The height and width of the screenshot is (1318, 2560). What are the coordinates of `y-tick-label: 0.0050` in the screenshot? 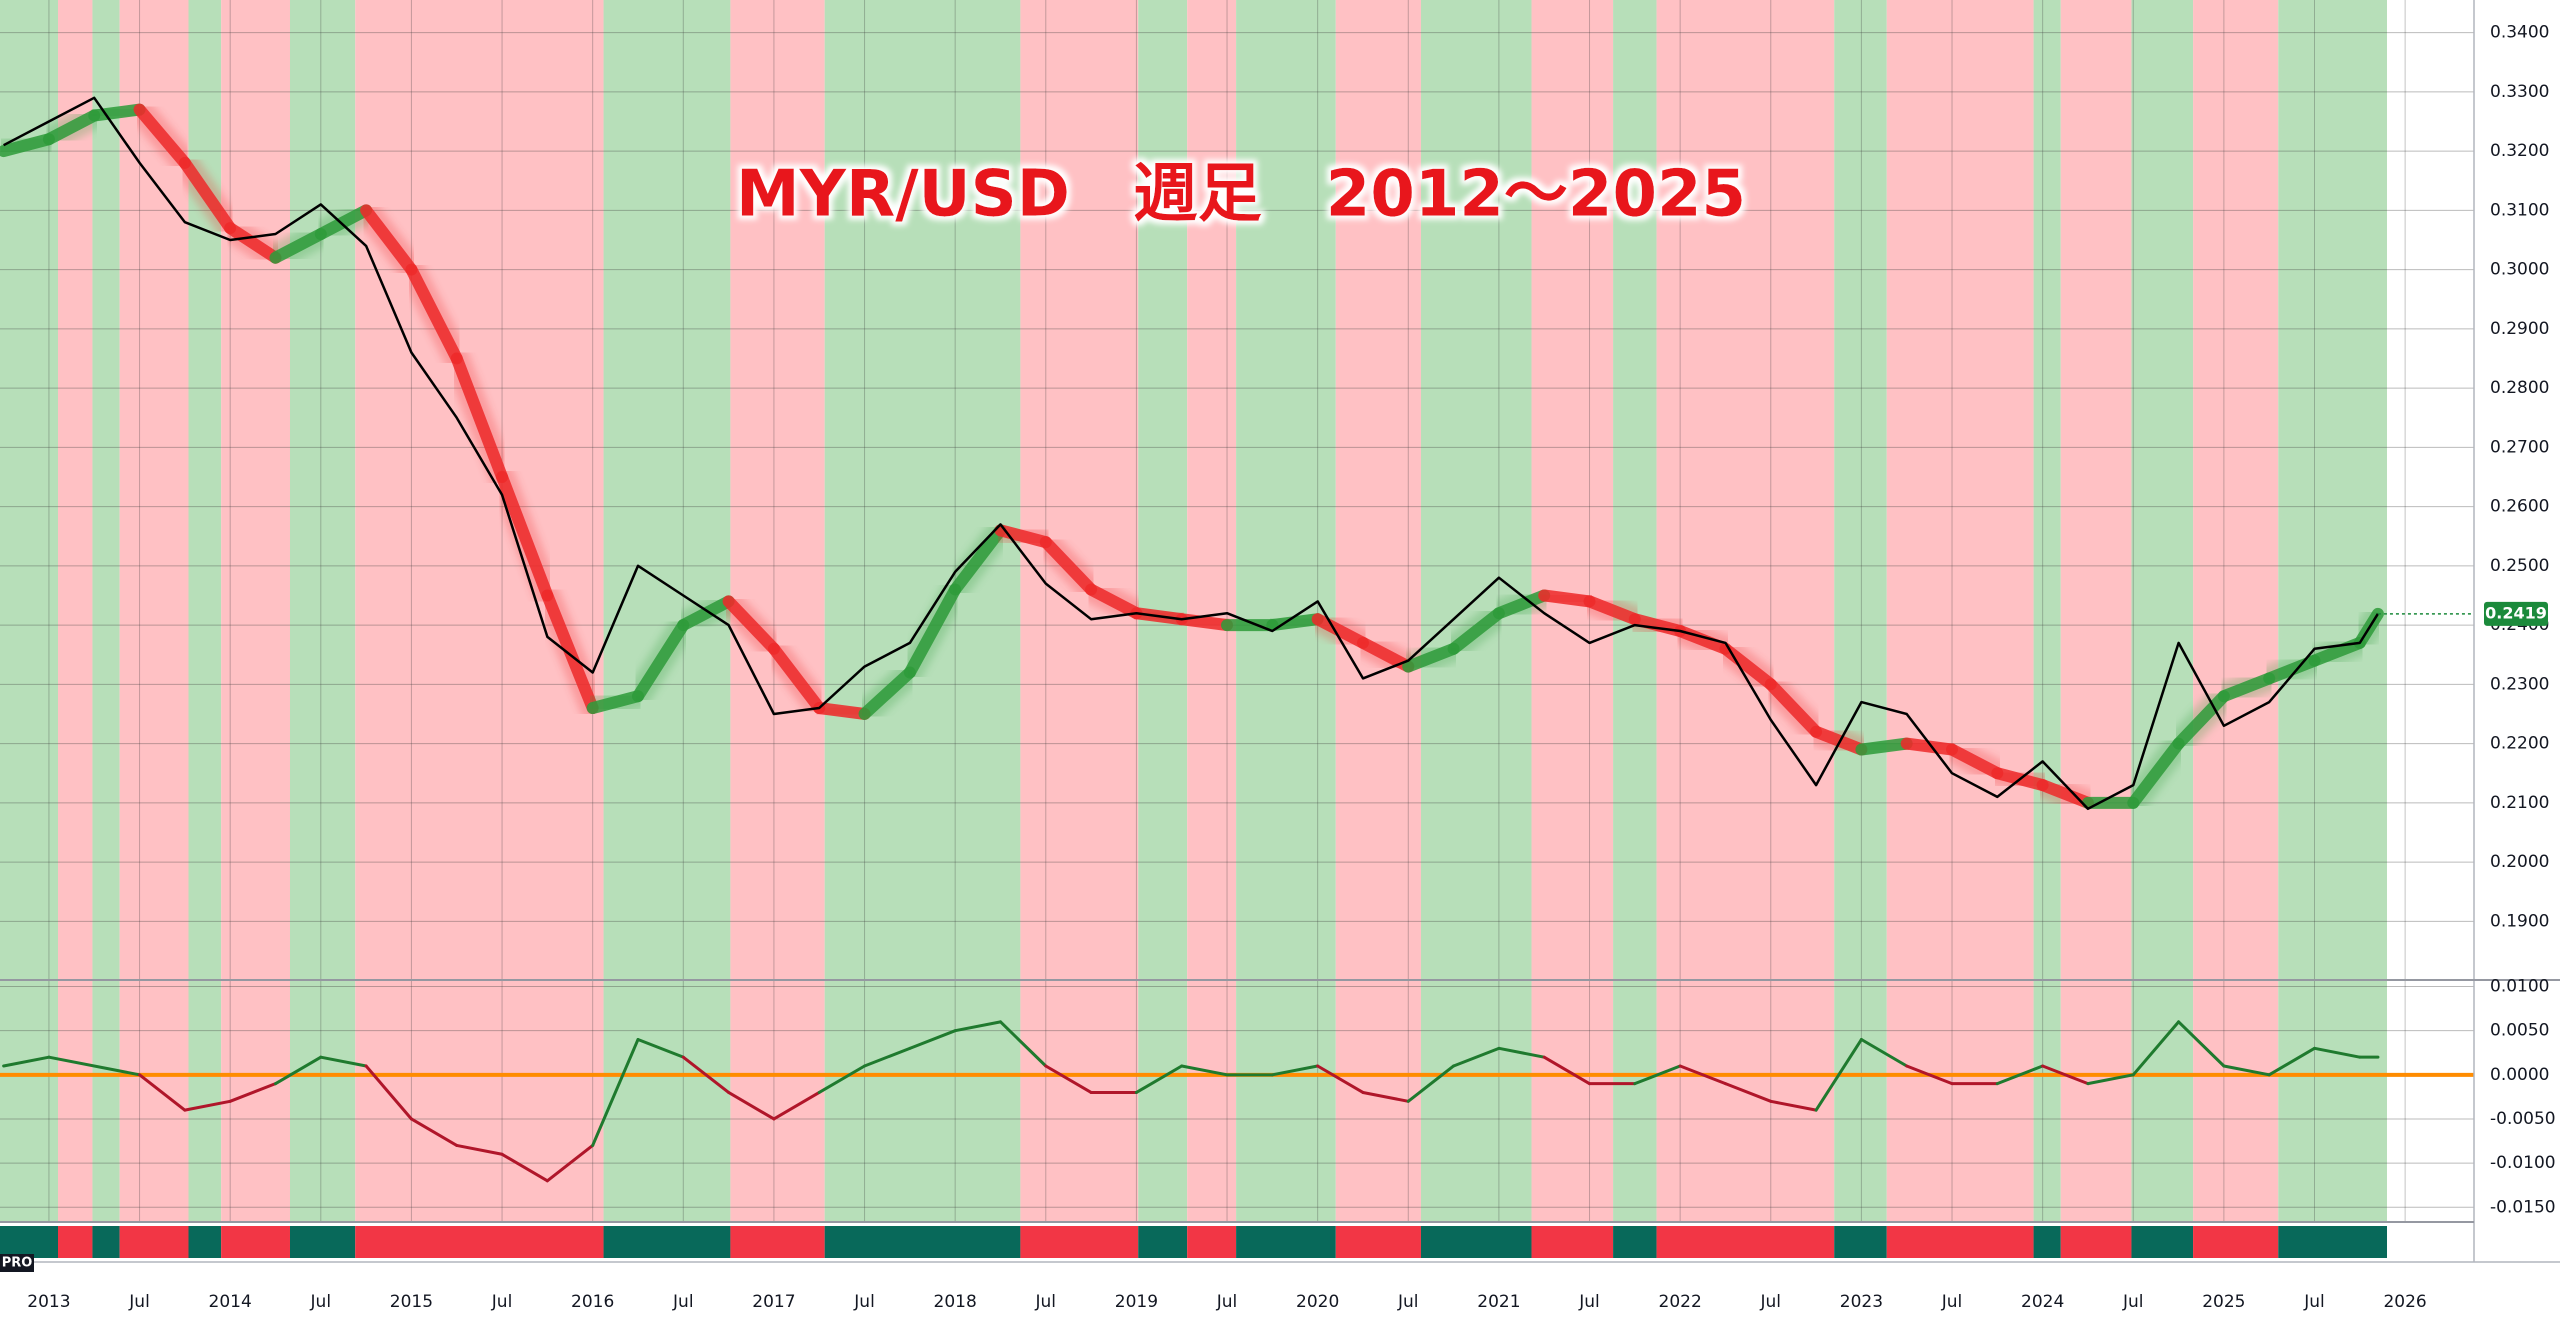 It's located at (2519, 1031).